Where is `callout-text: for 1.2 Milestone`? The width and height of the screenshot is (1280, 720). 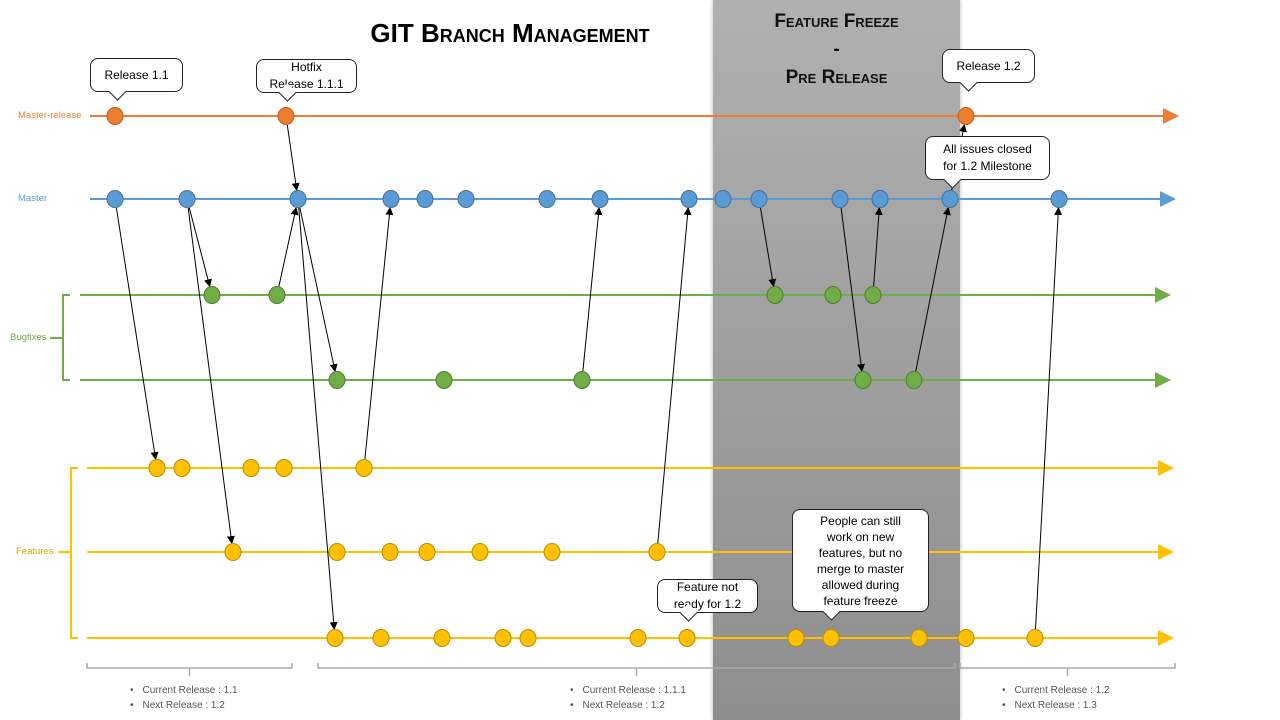 callout-text: for 1.2 Milestone is located at coordinates (987, 166).